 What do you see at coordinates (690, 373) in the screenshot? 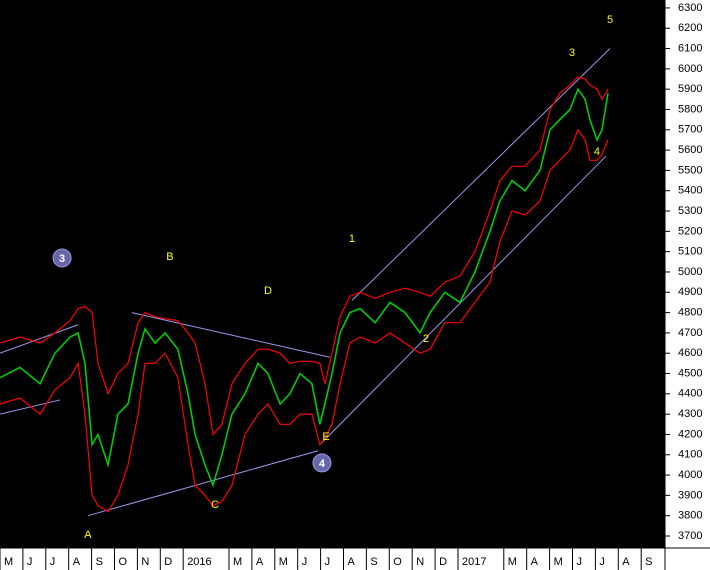
I see `y-tick-label: 4500` at bounding box center [690, 373].